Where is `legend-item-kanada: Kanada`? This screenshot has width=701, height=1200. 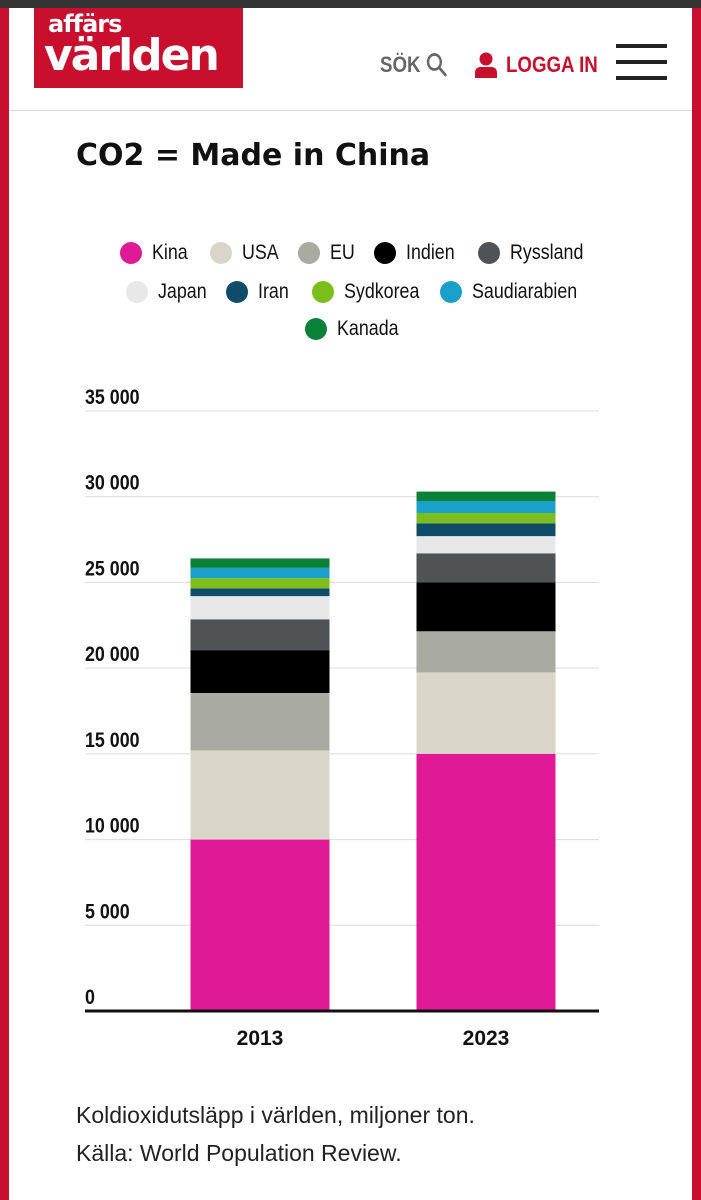 legend-item-kanada: Kanada is located at coordinates (357, 329).